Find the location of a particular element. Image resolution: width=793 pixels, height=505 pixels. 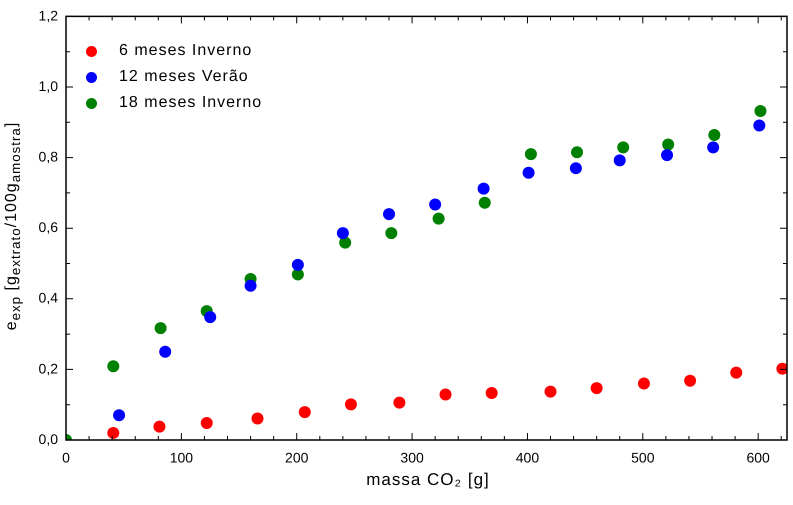

x-tick-label: 400 is located at coordinates (528, 457).